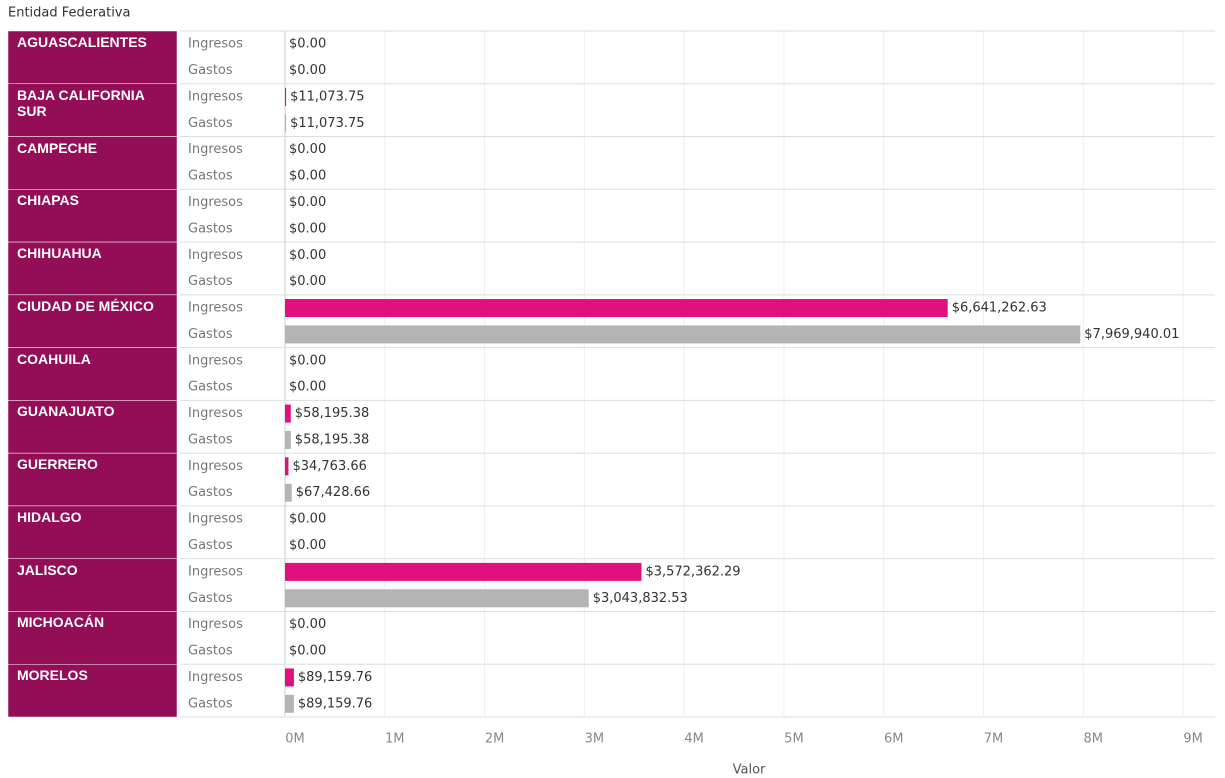 The width and height of the screenshot is (1225, 778). I want to click on header: Entidad Federativa, so click(69, 13).